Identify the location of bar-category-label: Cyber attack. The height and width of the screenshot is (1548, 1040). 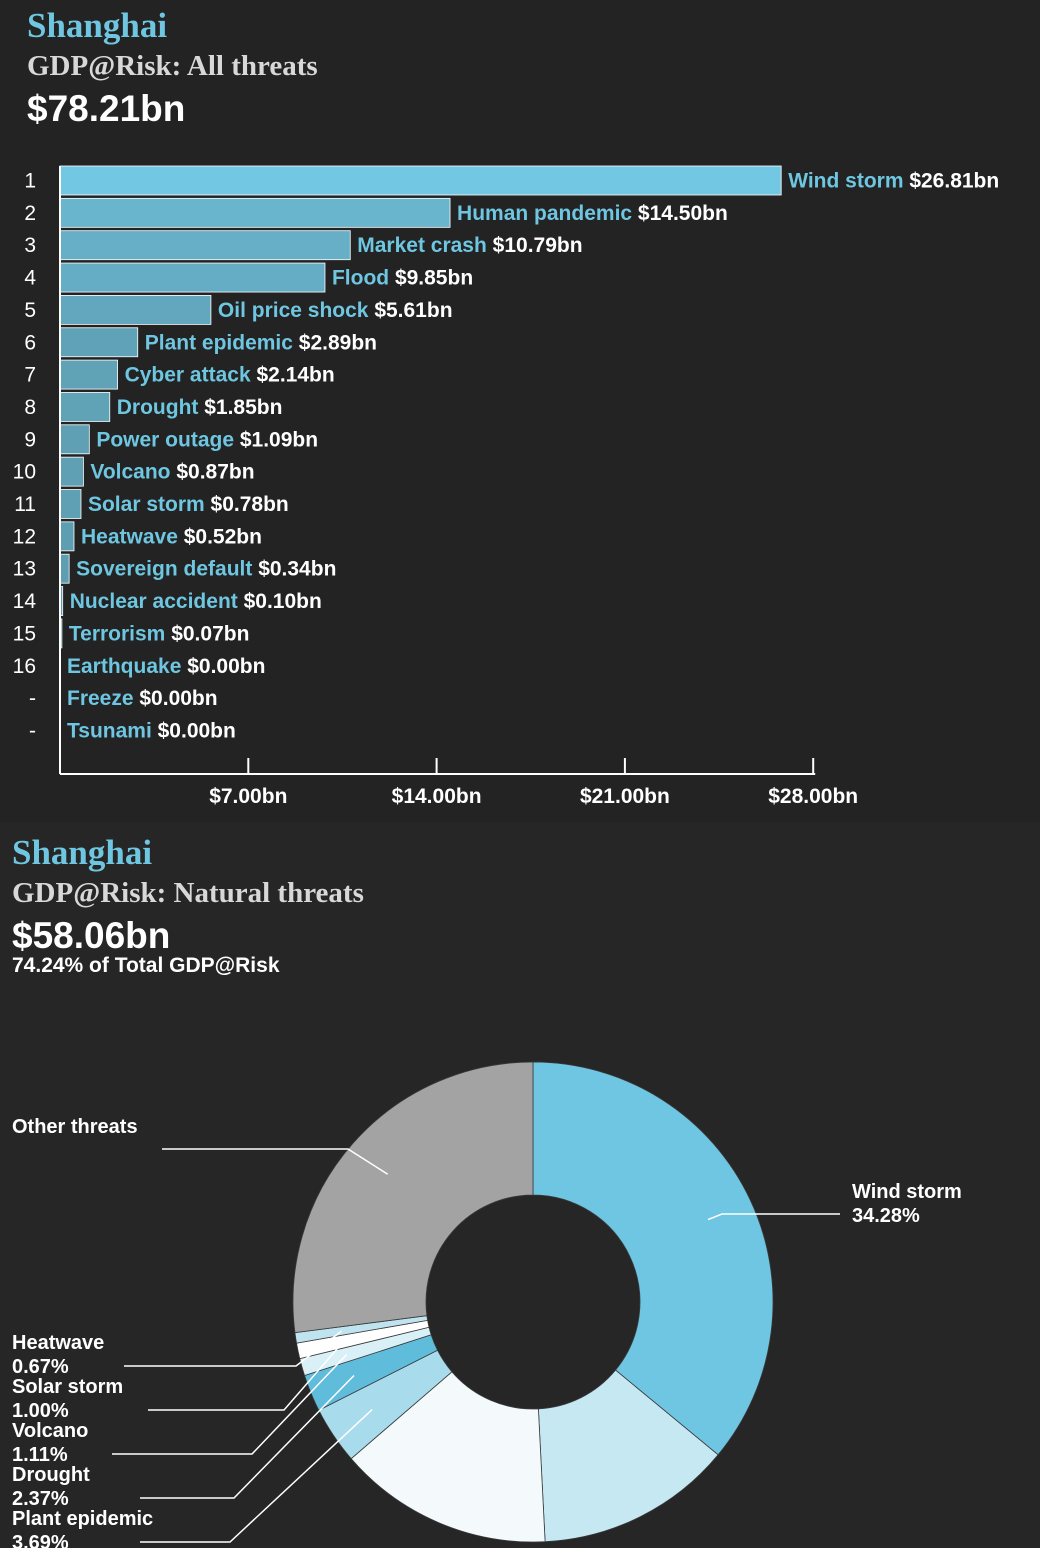
(191, 375).